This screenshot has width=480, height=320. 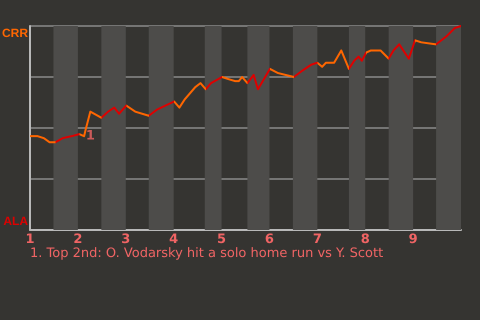 What do you see at coordinates (90, 136) in the screenshot?
I see `annotation: 1` at bounding box center [90, 136].